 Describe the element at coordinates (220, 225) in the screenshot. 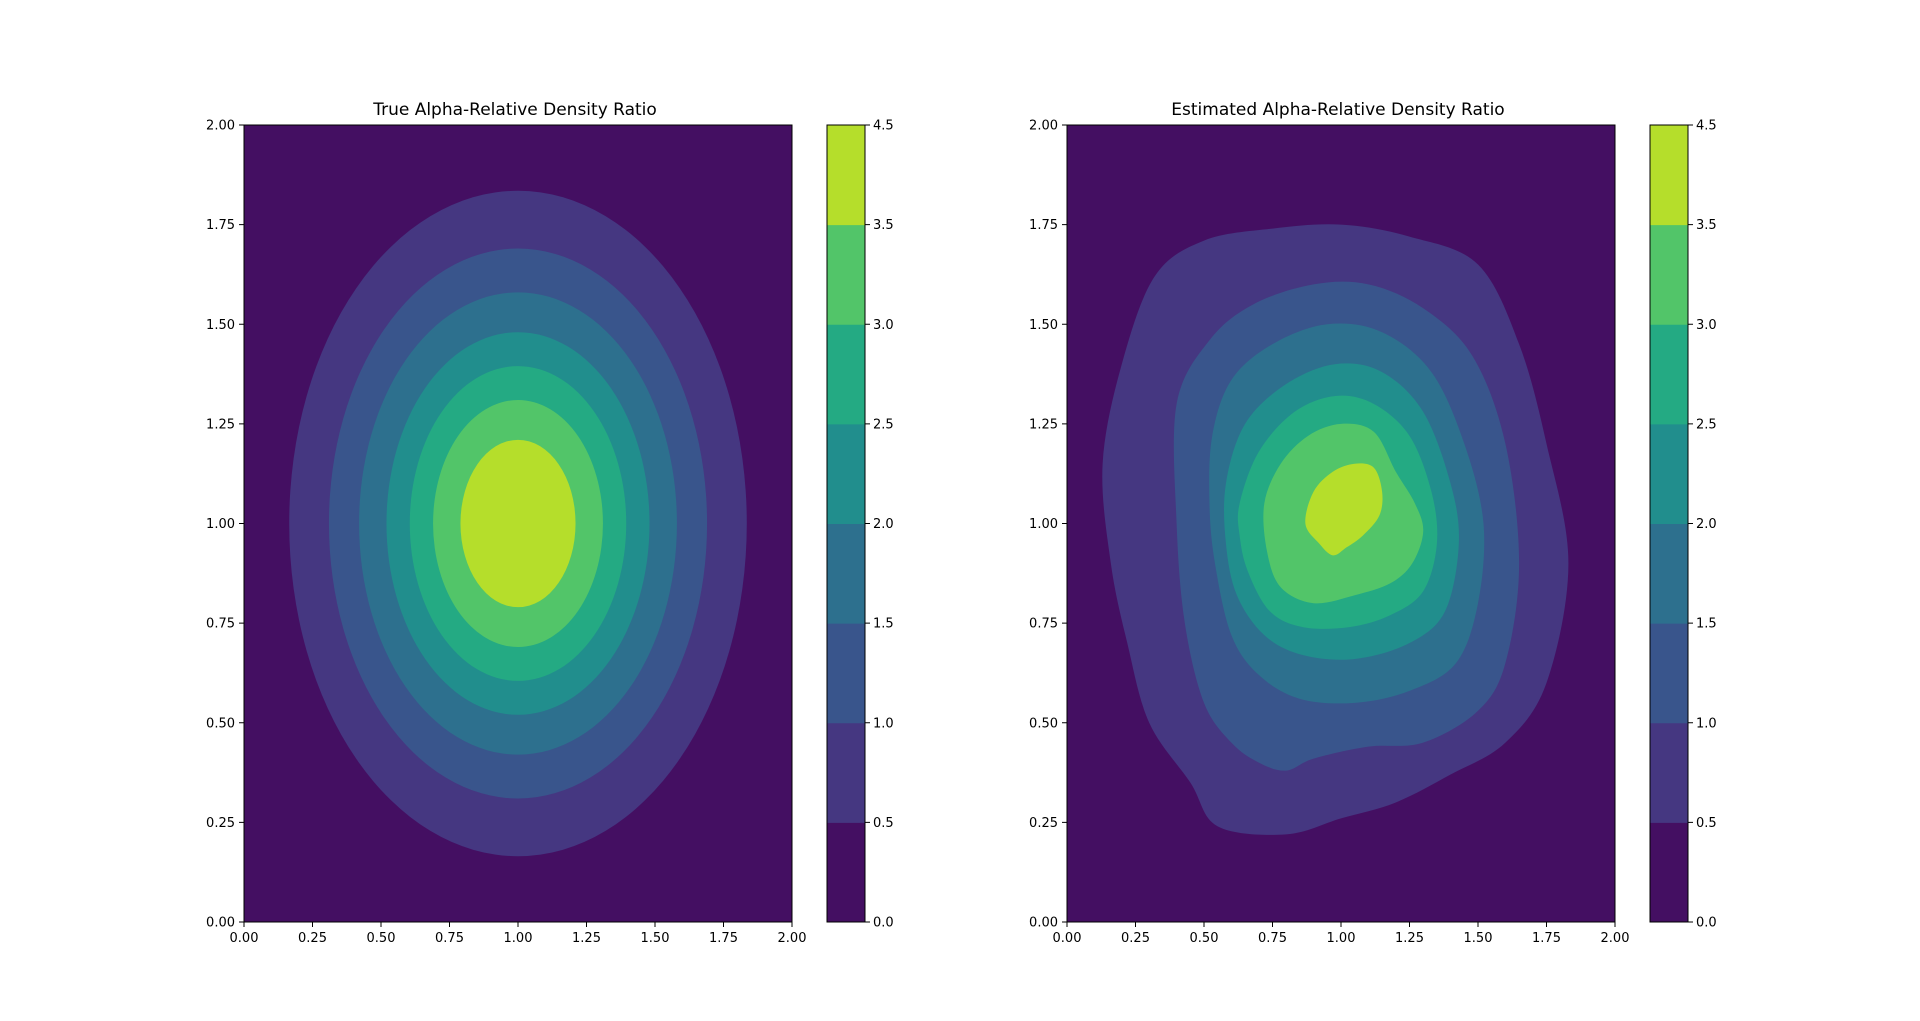

I see `left-y-tick-label: 1.75` at that location.